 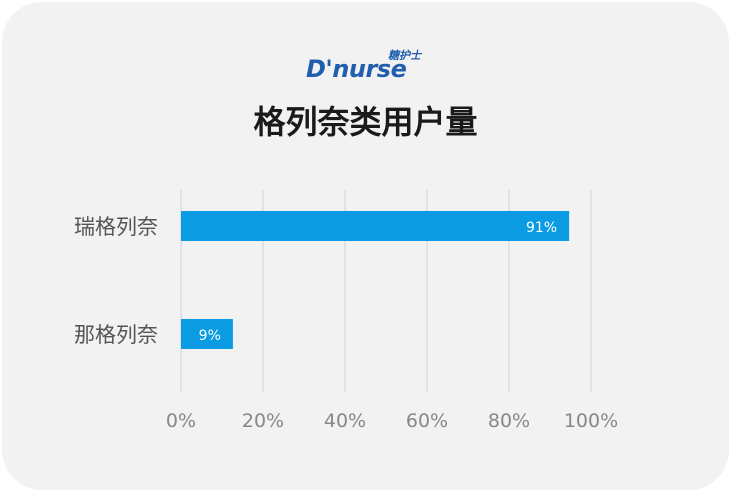 What do you see at coordinates (116, 335) in the screenshot?
I see `category-label: 那格列奈` at bounding box center [116, 335].